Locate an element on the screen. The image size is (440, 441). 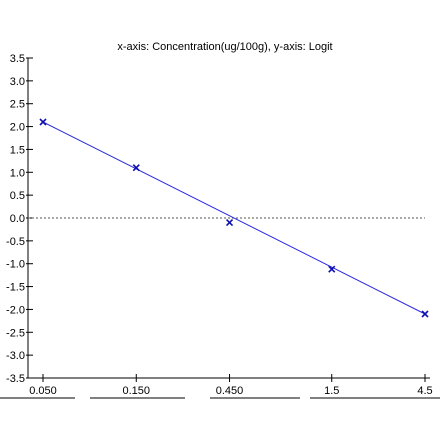
x-tick-label: 4.5 is located at coordinates (424, 391).